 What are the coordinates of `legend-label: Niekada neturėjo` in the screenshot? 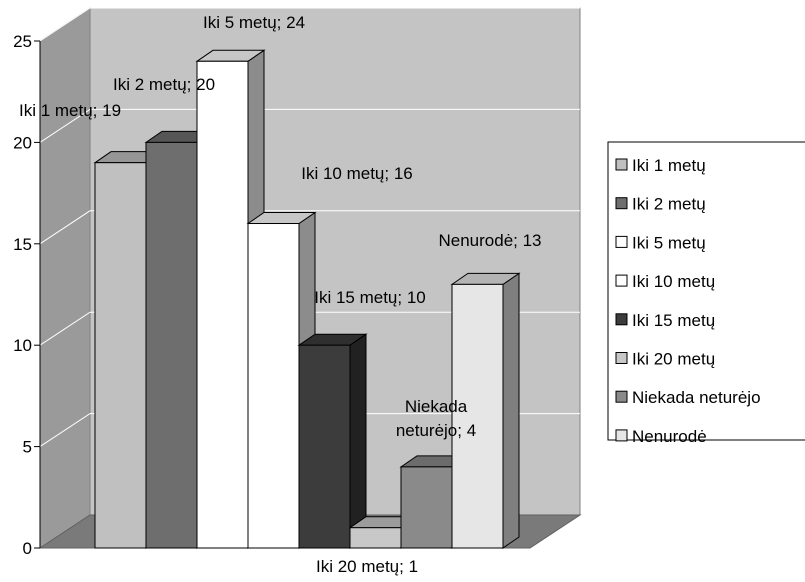 It's located at (696, 397).